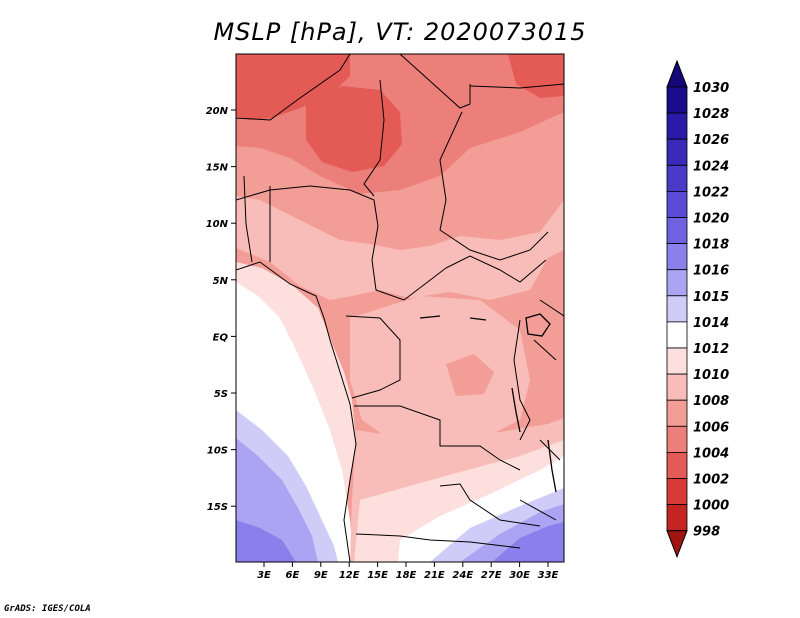  What do you see at coordinates (451, 171) in the screenshot?
I see `border-chad-sudan` at bounding box center [451, 171].